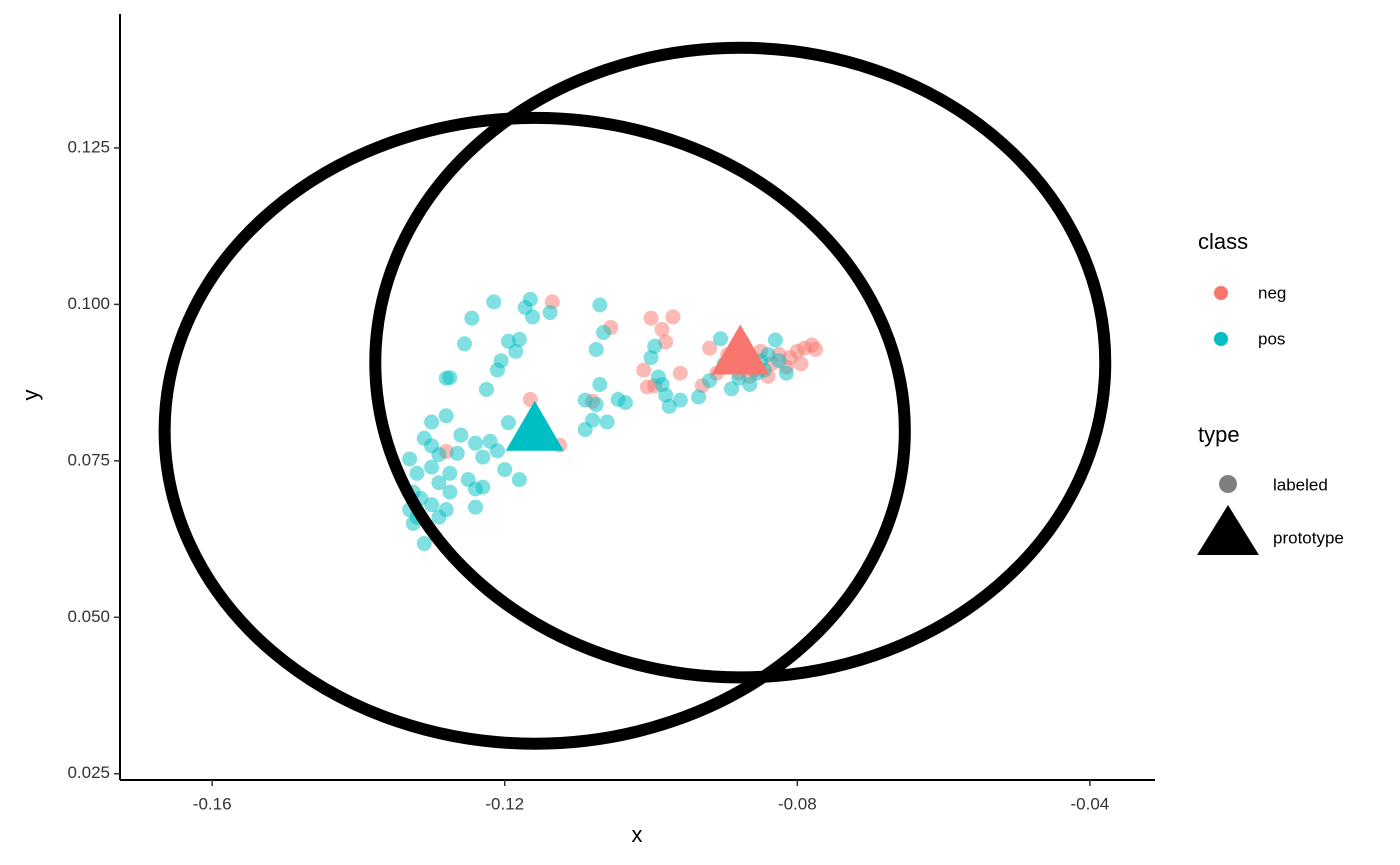 This screenshot has width=1400, height=865. Describe the element at coordinates (88, 772) in the screenshot. I see `y-tick-label: 0.025` at that location.